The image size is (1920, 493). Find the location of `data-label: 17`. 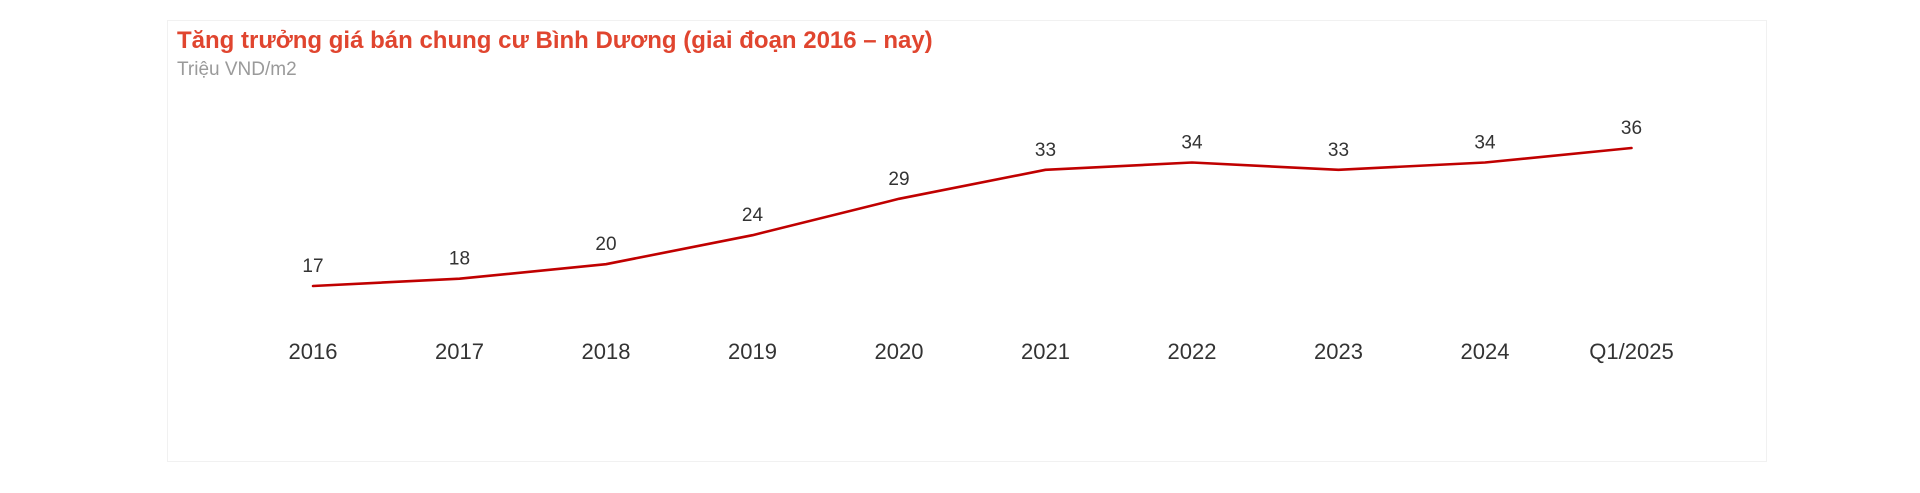

data-label: 17 is located at coordinates (312, 266).